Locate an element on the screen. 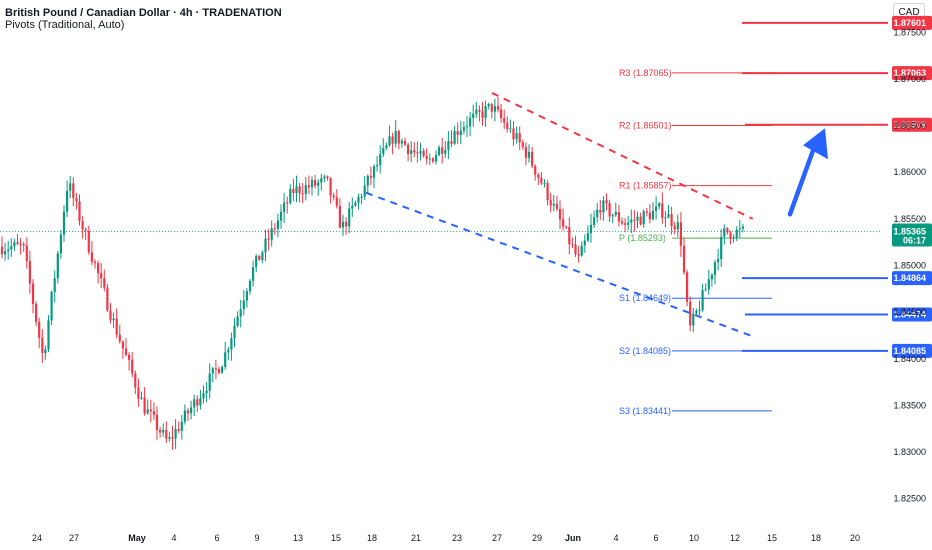 This screenshot has width=932, height=550. time-tick-label: 6 is located at coordinates (655, 538).